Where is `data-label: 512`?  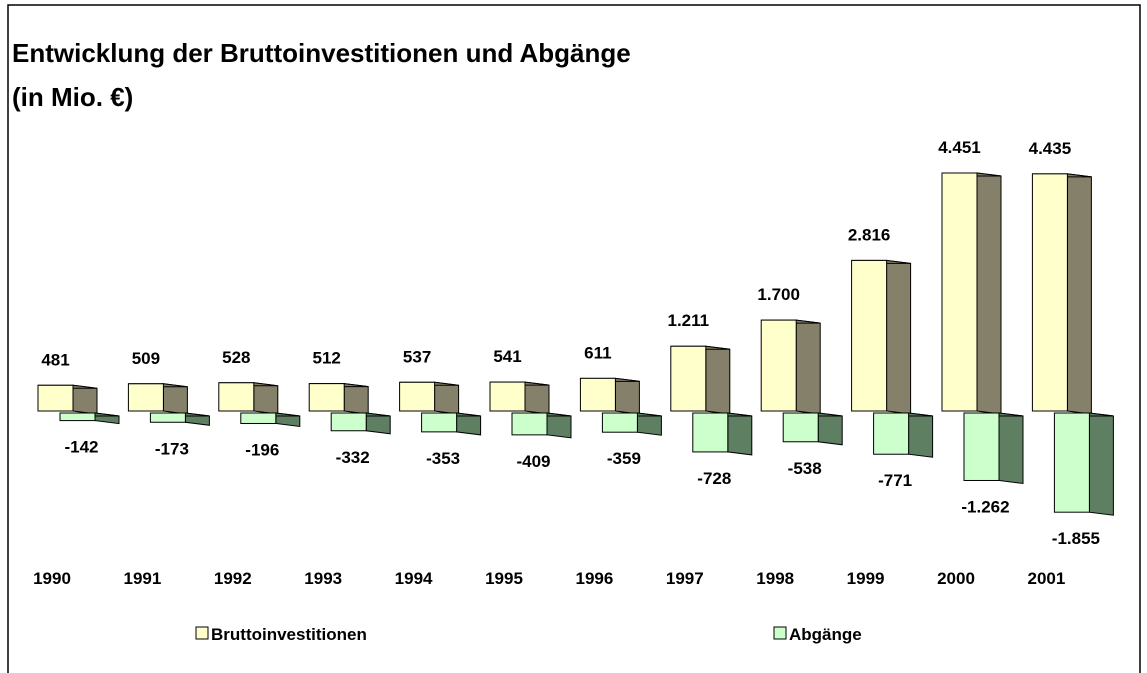 data-label: 512 is located at coordinates (327, 358).